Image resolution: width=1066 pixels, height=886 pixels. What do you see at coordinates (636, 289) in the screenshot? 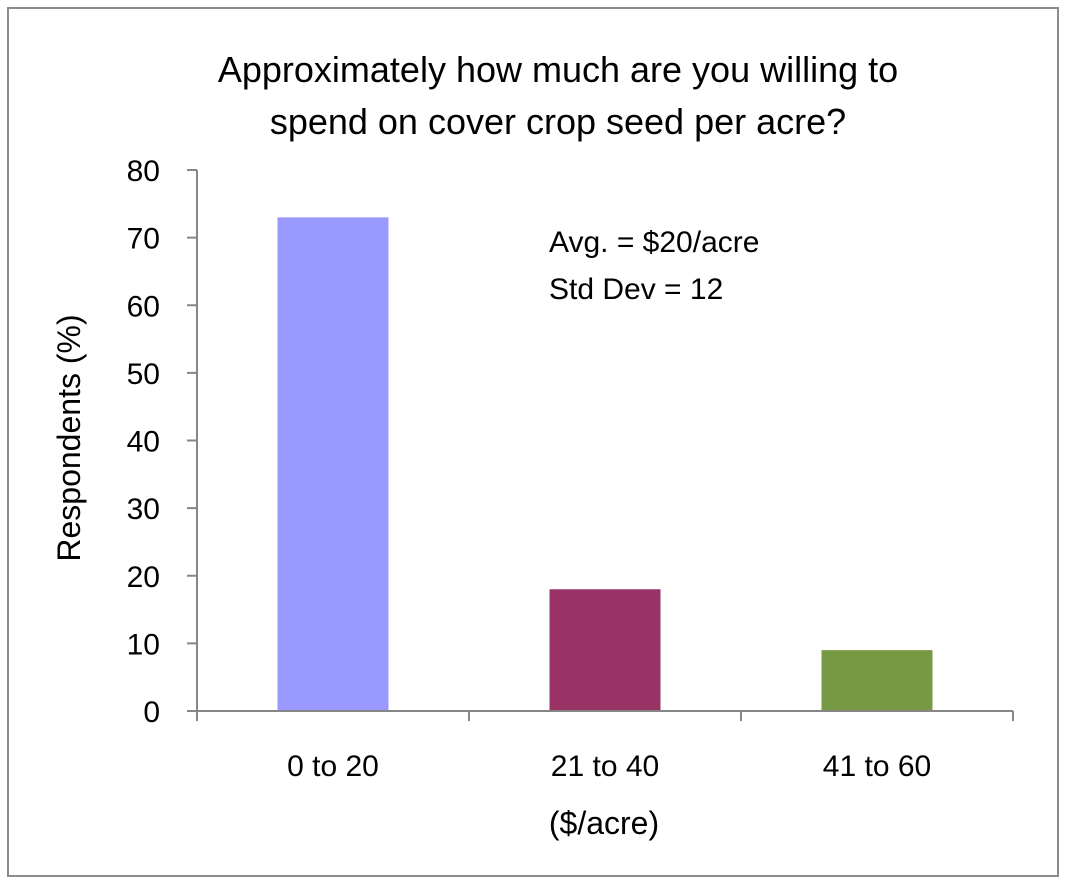
I see `annotation-std-dev: Std Dev = 12` at bounding box center [636, 289].